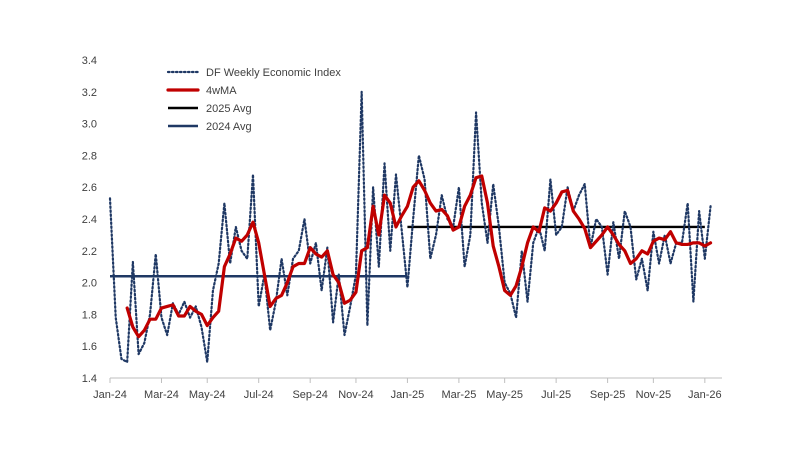 This screenshot has height=450, width=800. I want to click on y-axis: 1.4 1.6 1.8 2.0 2.2 2.4 2.6 2.8 3.0 3.2 3.4, so click(89, 220).